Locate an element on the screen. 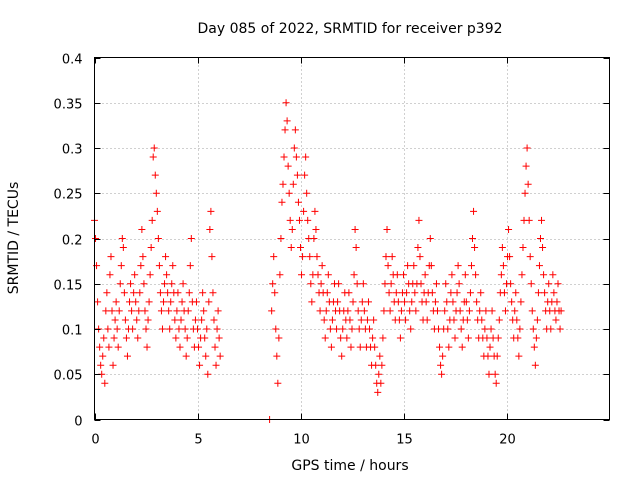  x-axis-label: GPS time / hours is located at coordinates (349, 466).